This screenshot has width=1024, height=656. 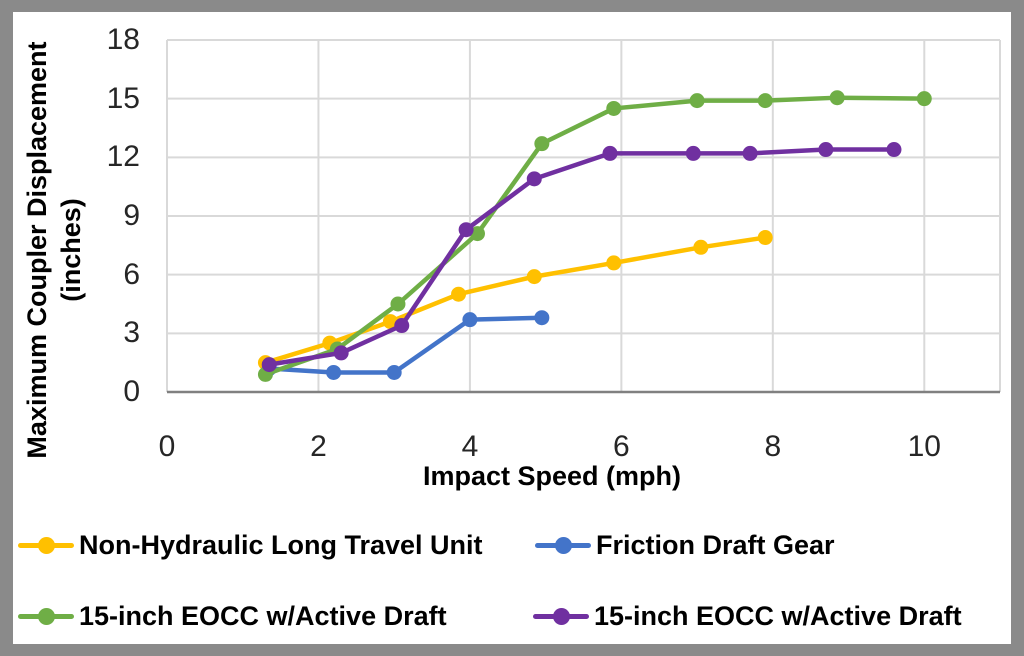 I want to click on legend-item-eocc-active-draft-purple: 15-inch EOCC w/Active Draft, so click(x=747, y=616).